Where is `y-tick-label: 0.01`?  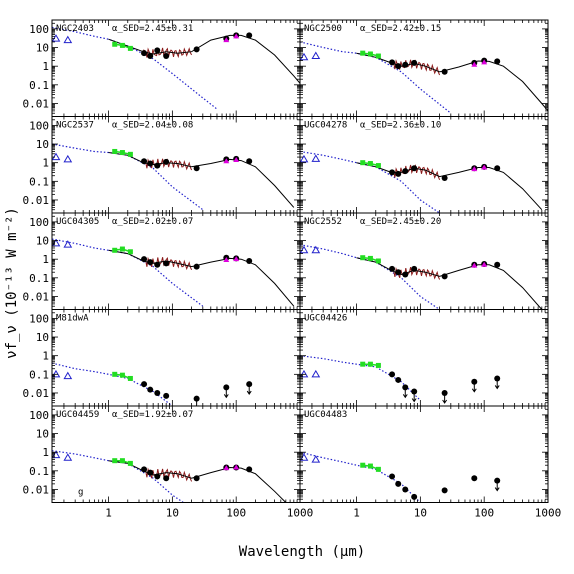
y-tick-label: 0.01 is located at coordinates (36, 296).